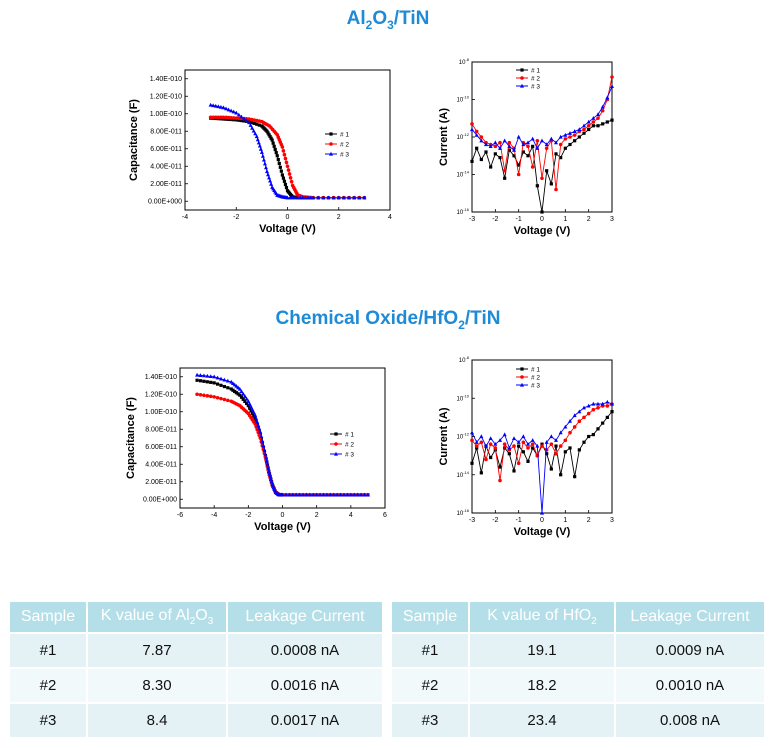  What do you see at coordinates (589, 219) in the screenshot?
I see `x-tick-label: 2` at bounding box center [589, 219].